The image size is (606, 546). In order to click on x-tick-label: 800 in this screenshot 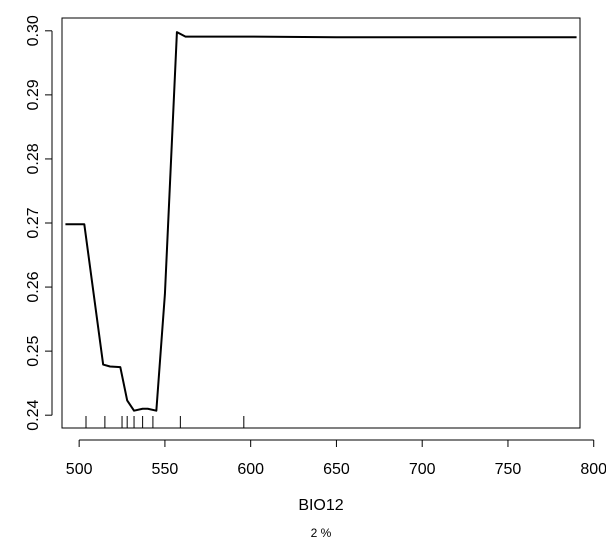, I will do `click(593, 469)`.